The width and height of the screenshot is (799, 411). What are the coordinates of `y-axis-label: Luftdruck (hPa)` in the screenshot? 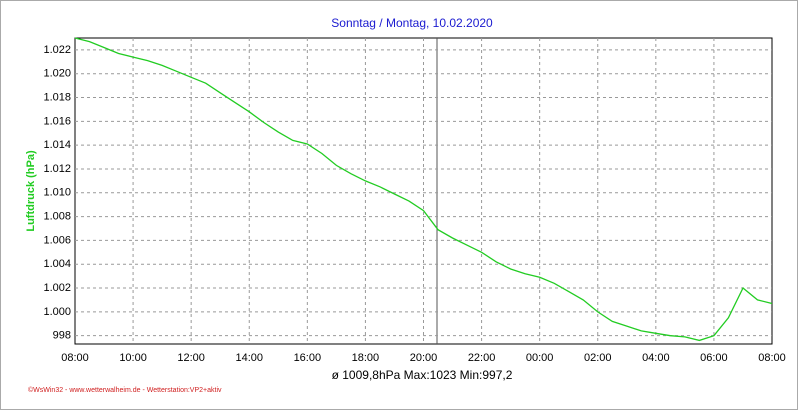 It's located at (31, 191).